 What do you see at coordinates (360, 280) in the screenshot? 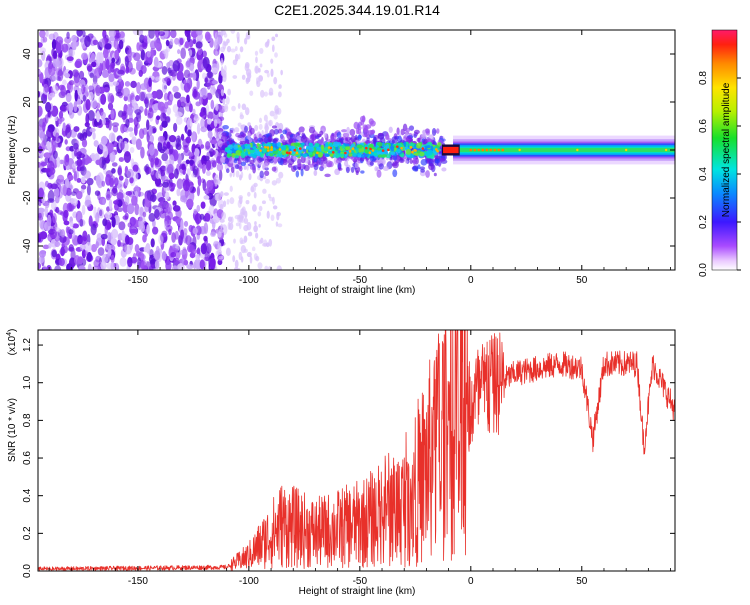
I see `spectrogram-xtick-label: -50` at bounding box center [360, 280].